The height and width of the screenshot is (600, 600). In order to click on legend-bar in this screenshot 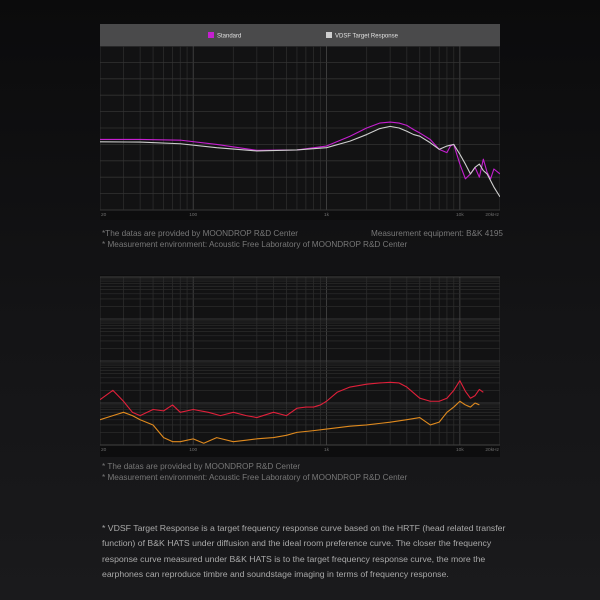, I will do `click(300, 35)`.